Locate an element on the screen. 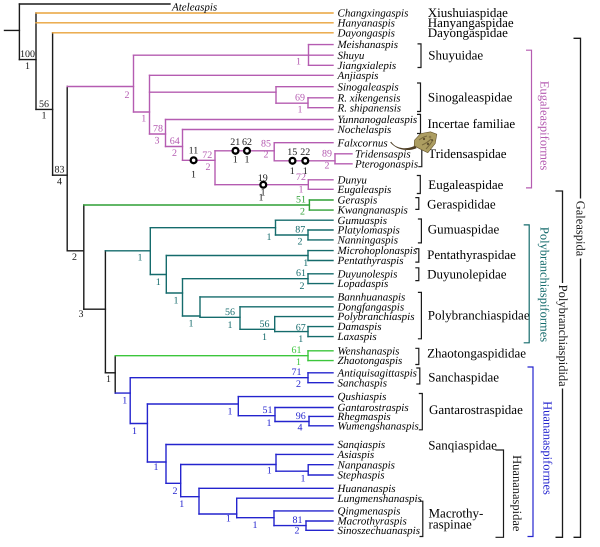  svg-text: Sinogaleaspidae is located at coordinates (470, 97).